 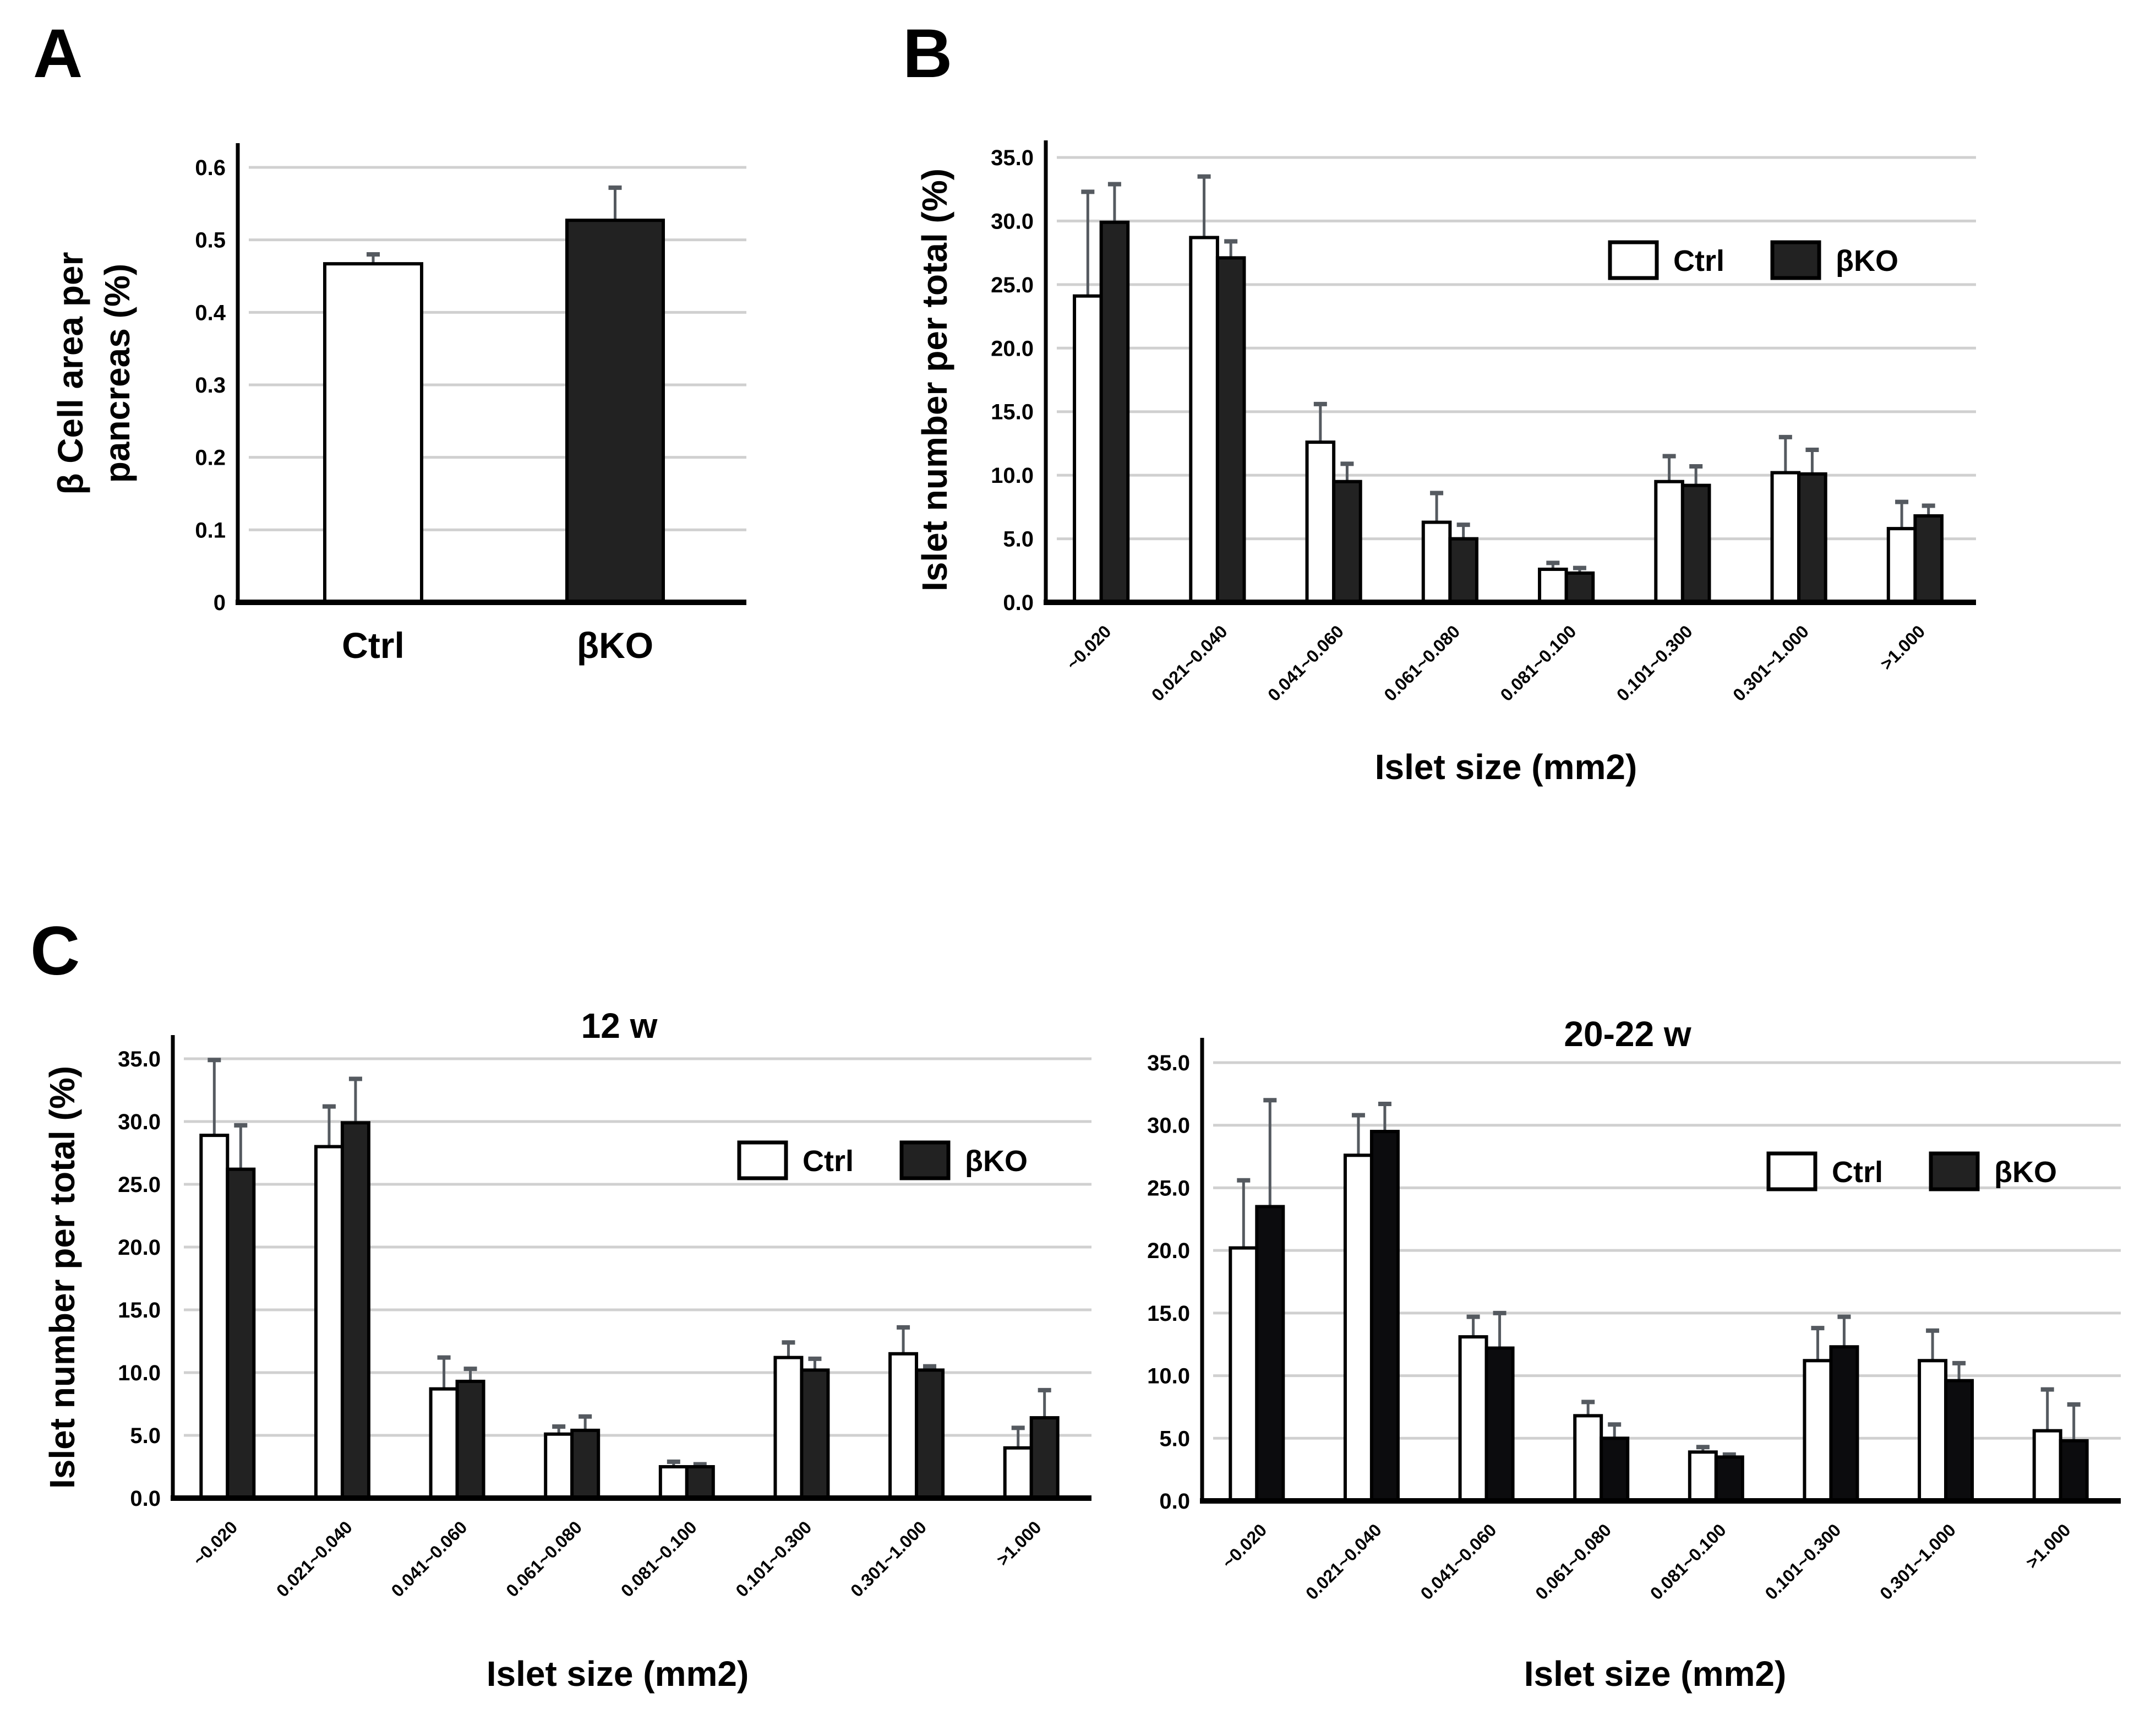 I want to click on panel-b-xlabel: Islet size (mm2), so click(x=1506, y=767).